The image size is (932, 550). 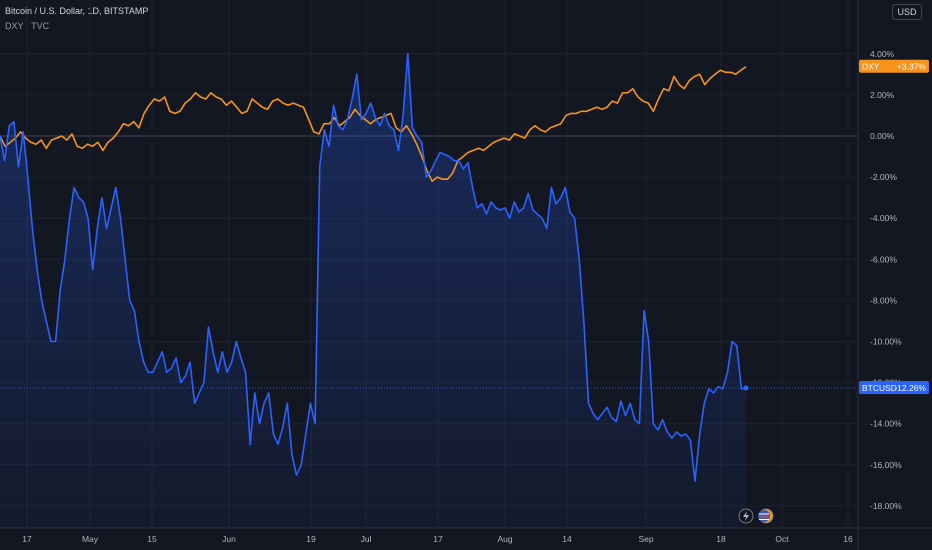 I want to click on us-flag-event-icon, so click(x=766, y=516).